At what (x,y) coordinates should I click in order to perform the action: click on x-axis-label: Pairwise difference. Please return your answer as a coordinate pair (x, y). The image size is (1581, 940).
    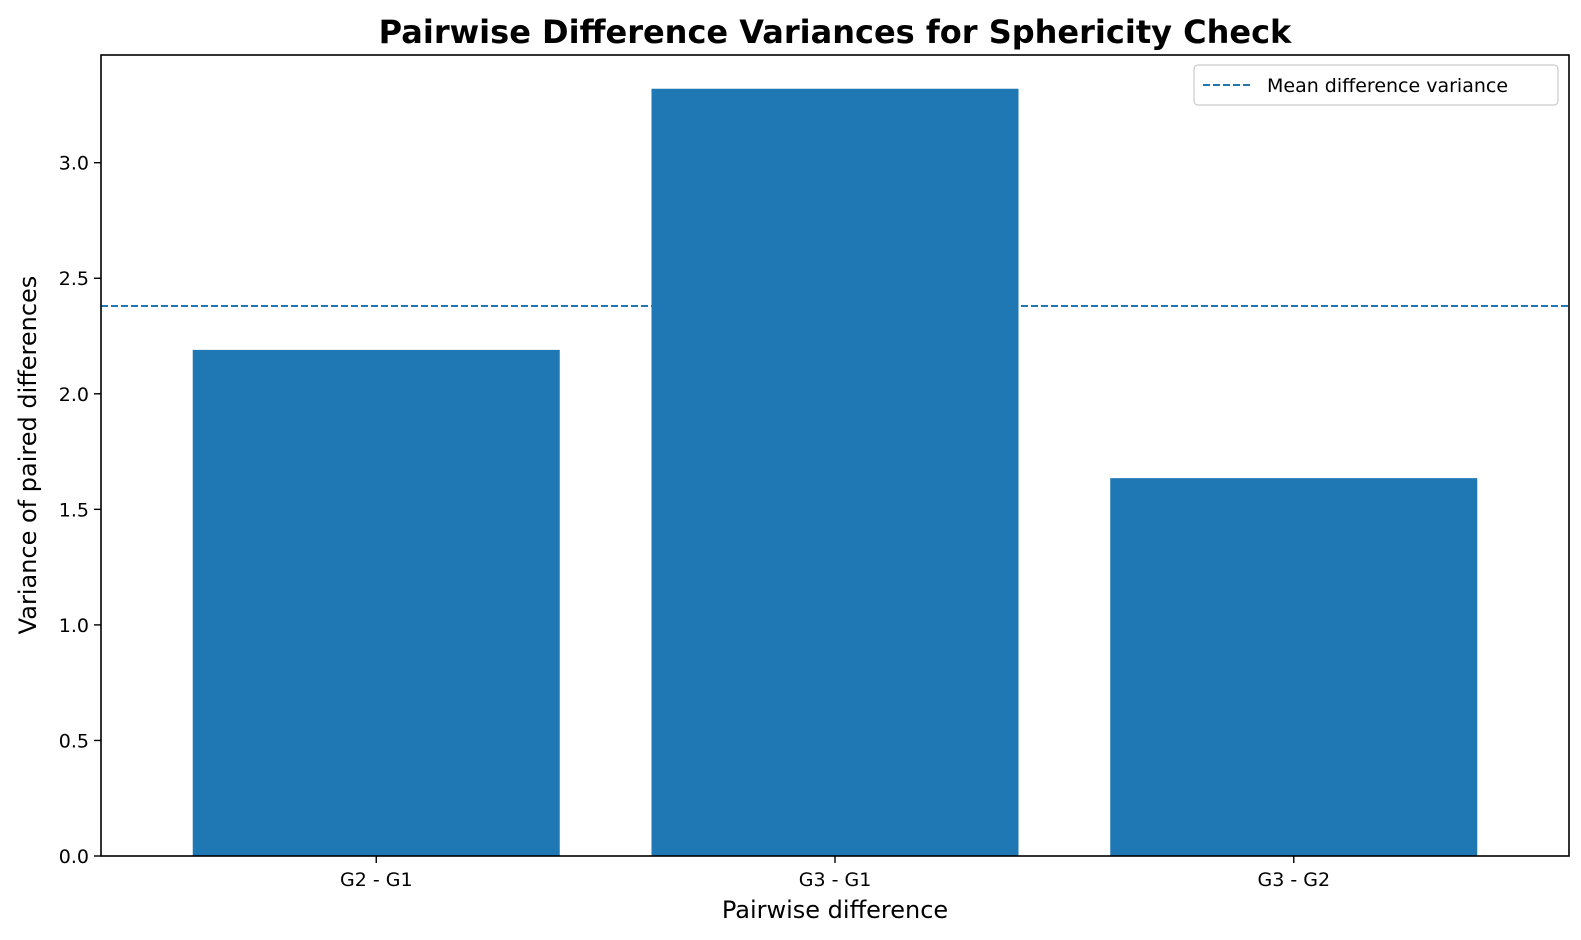
    Looking at the image, I should click on (835, 910).